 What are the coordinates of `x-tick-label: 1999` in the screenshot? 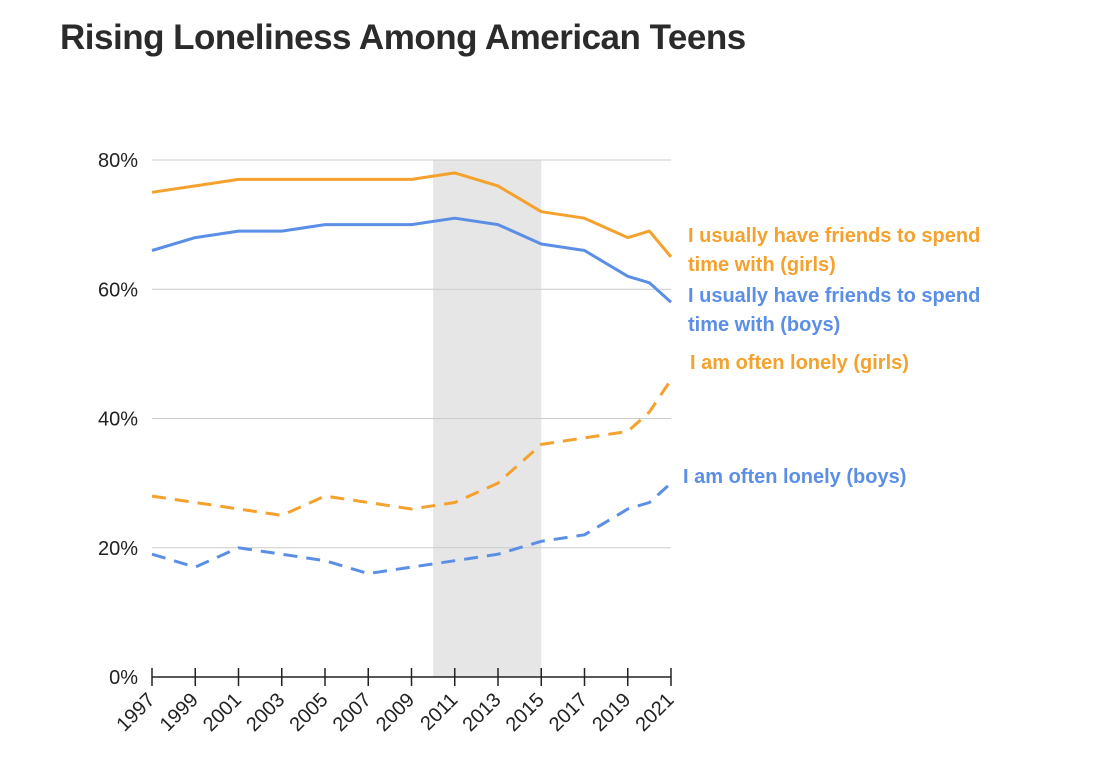 It's located at (179, 712).